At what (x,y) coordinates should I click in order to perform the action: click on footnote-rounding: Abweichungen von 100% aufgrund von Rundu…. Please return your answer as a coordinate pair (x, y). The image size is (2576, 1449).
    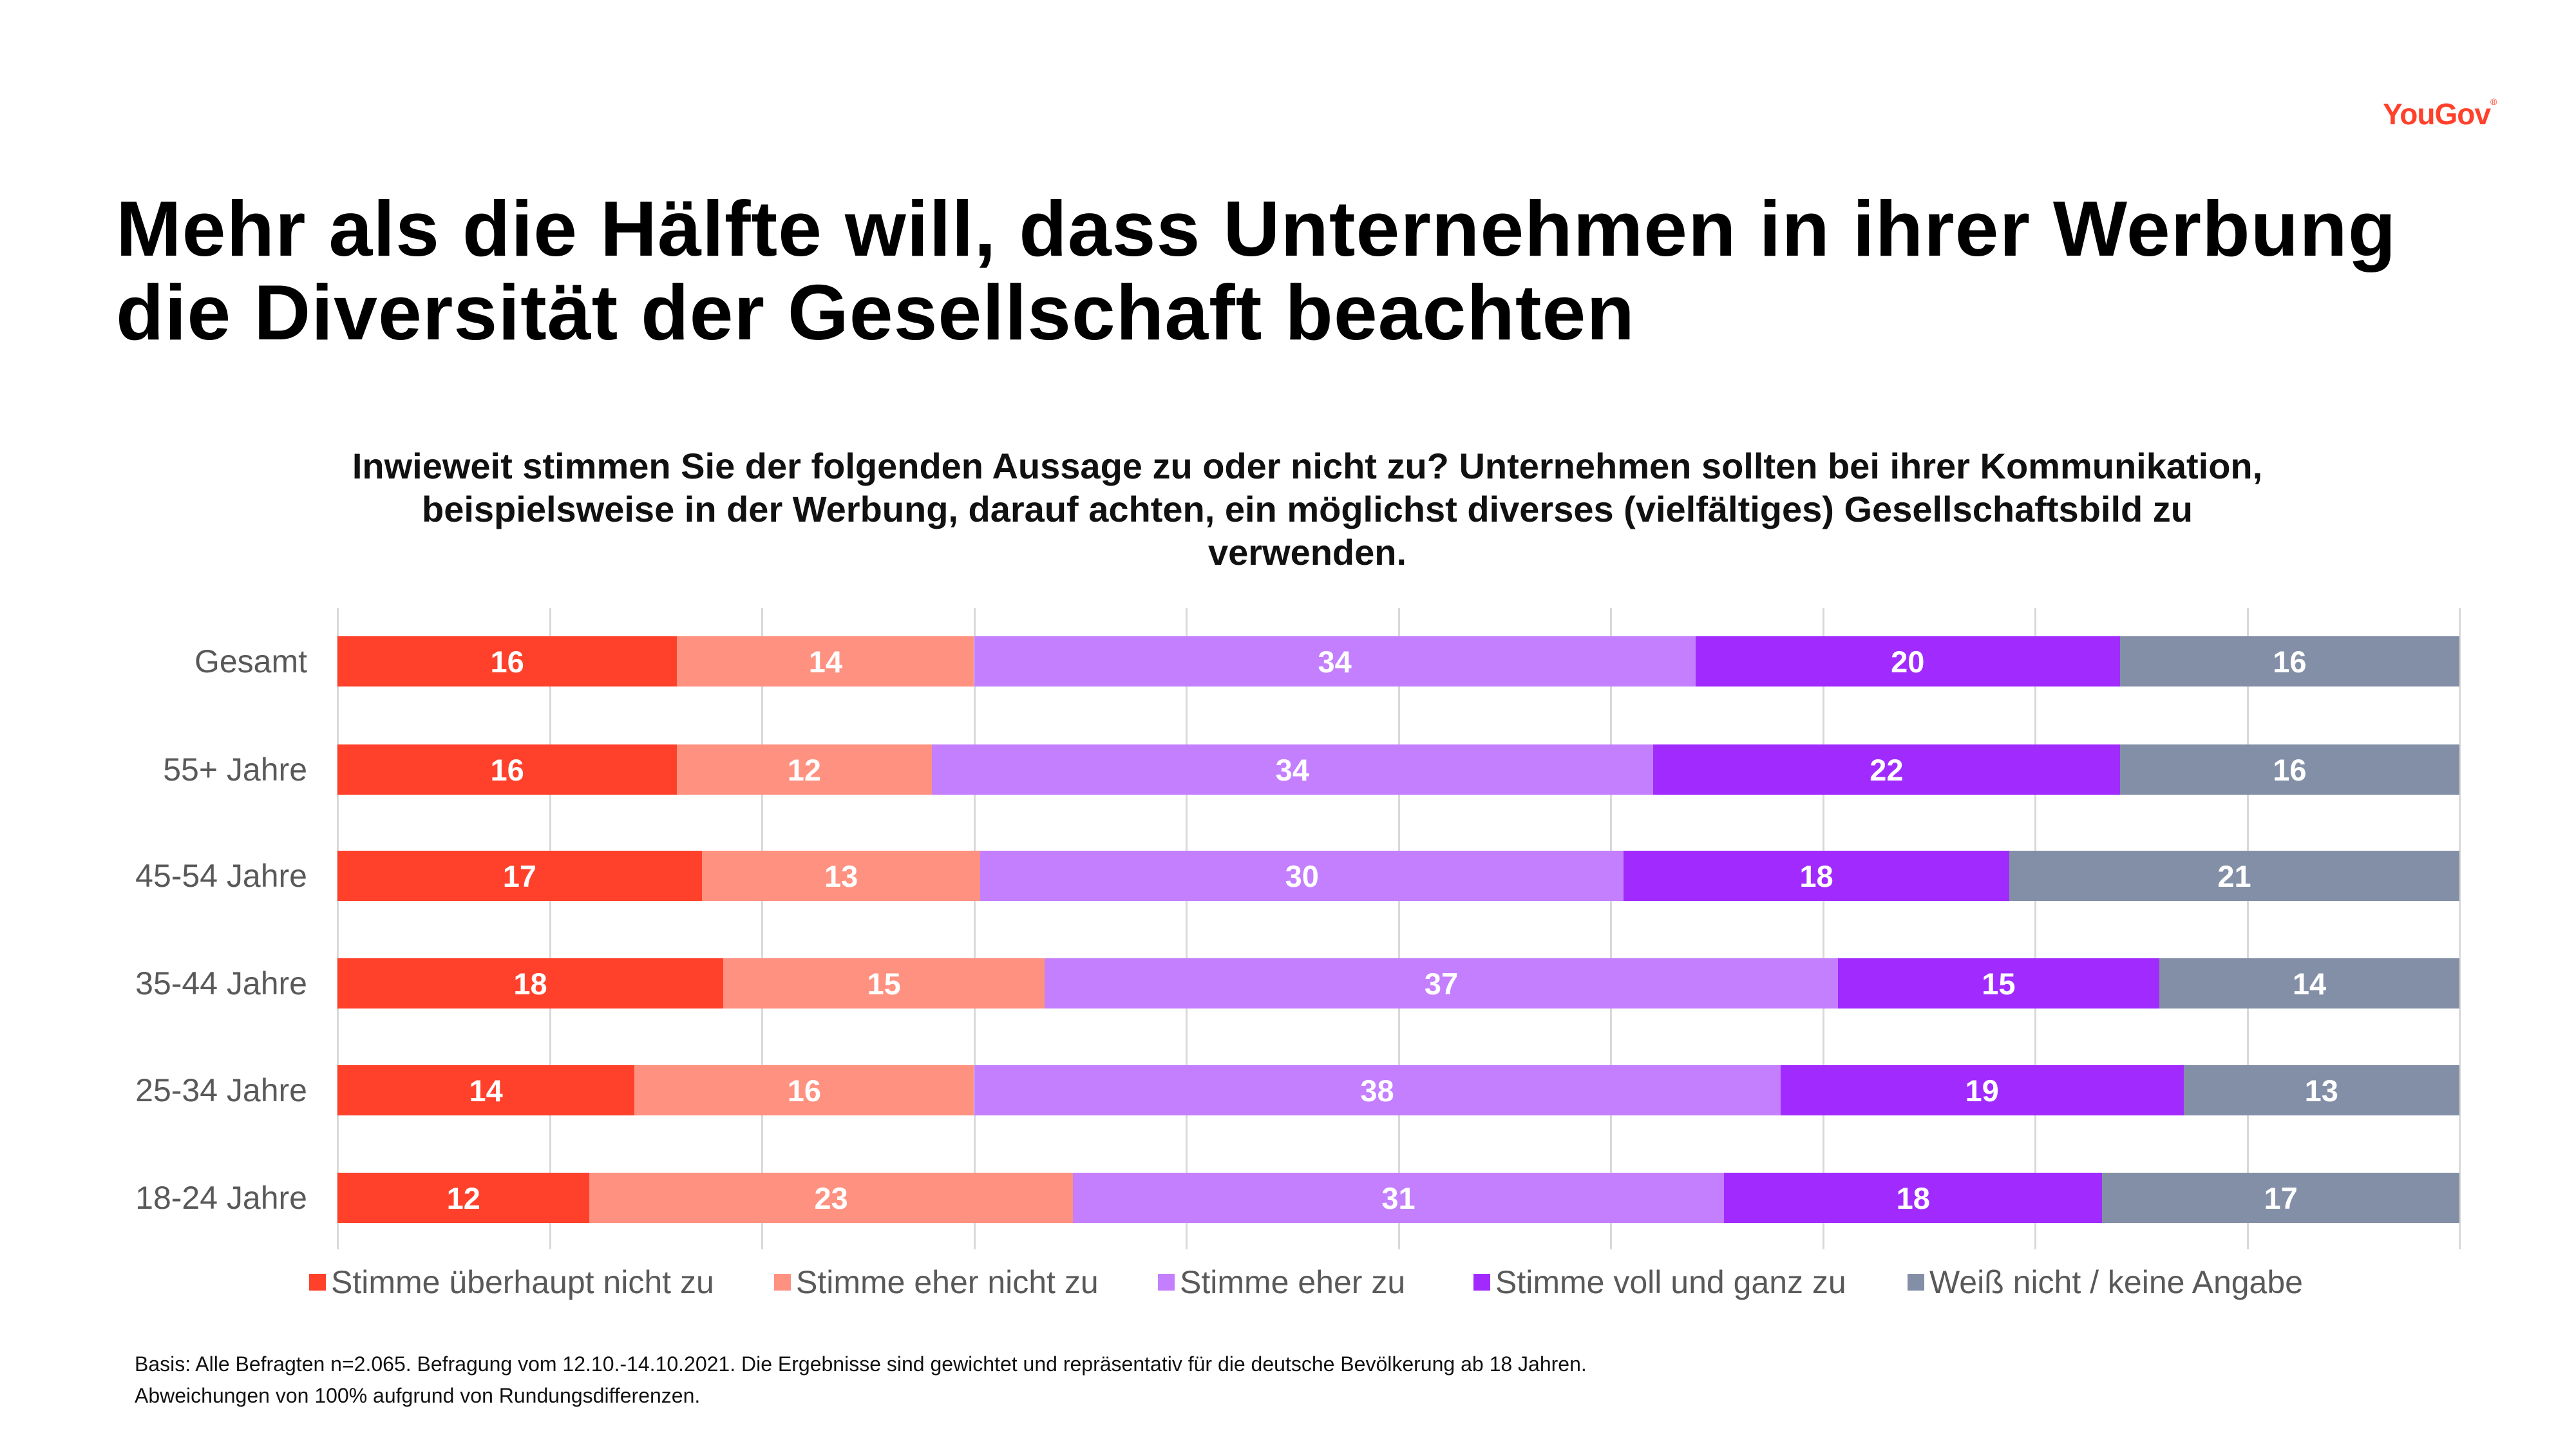
    Looking at the image, I should click on (418, 1395).